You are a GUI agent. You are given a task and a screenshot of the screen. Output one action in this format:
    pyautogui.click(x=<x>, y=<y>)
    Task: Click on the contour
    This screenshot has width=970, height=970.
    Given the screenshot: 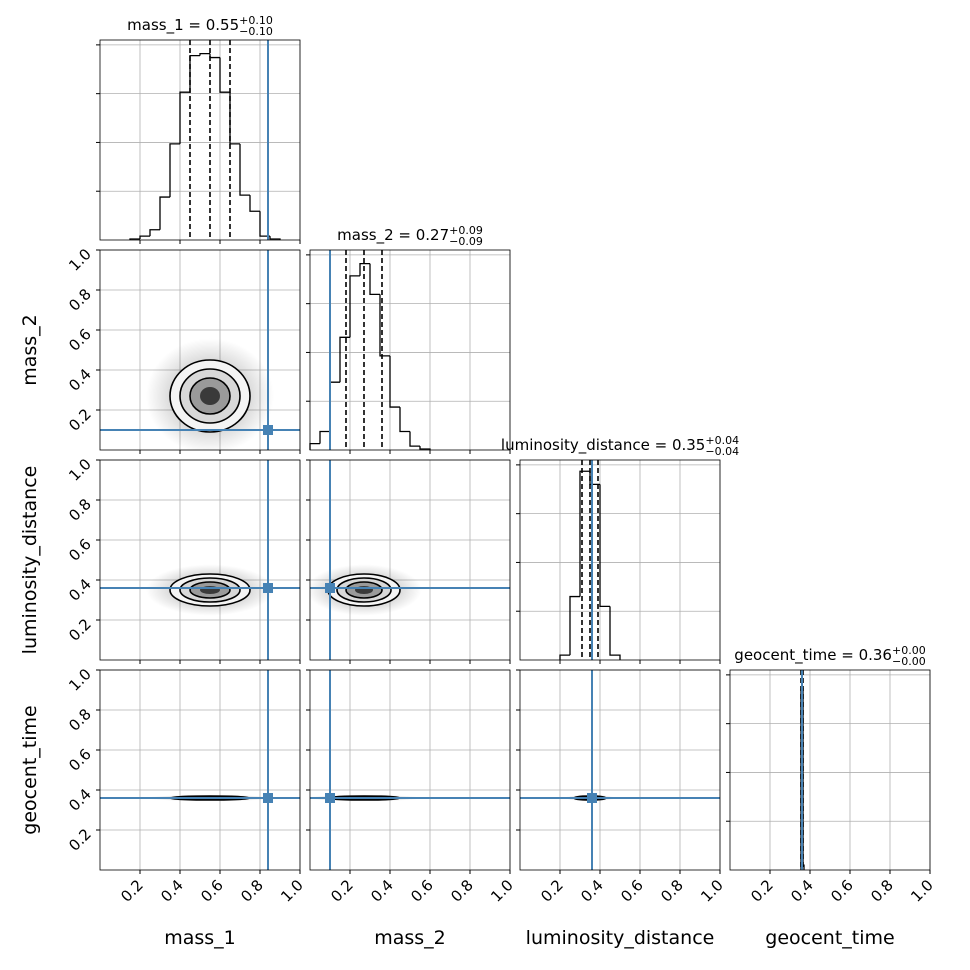 What is the action you would take?
    pyautogui.click(x=210, y=396)
    